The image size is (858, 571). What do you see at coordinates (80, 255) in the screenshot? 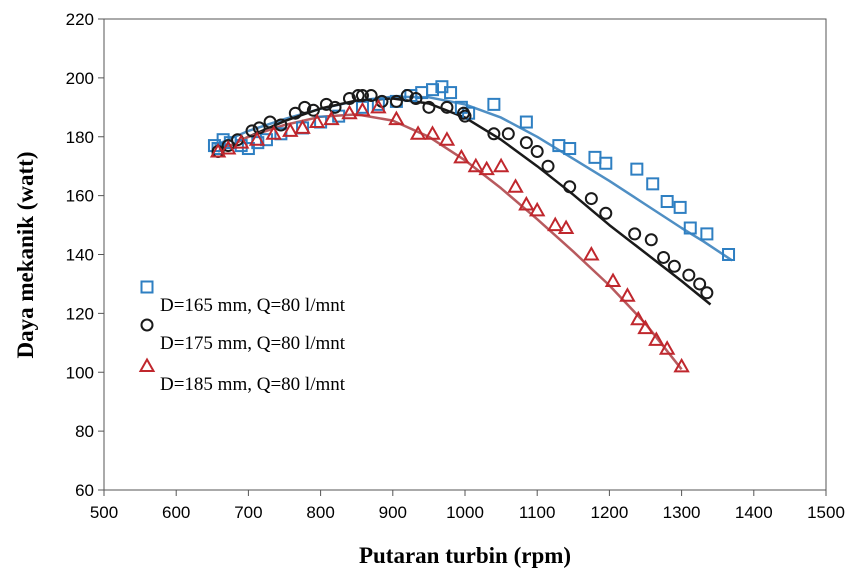
I see `y-tick-label: 140` at bounding box center [80, 255].